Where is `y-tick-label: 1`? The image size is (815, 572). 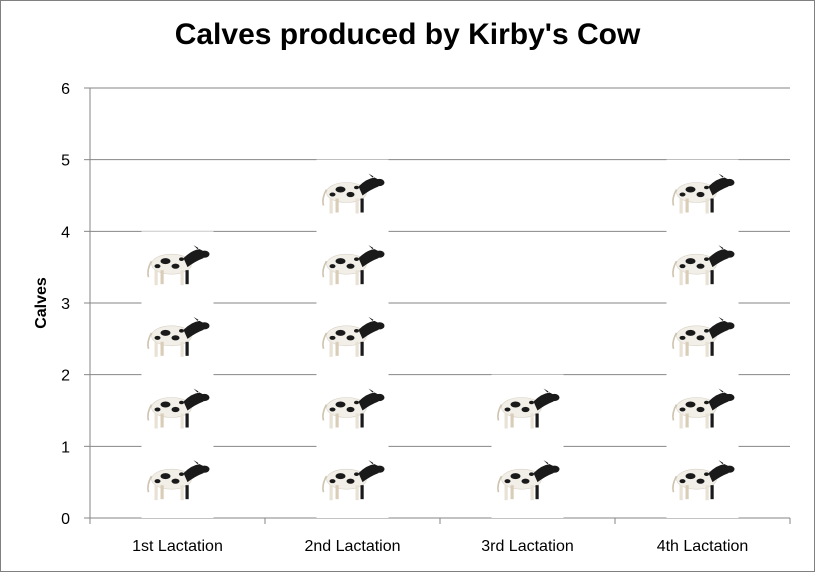 y-tick-label: 1 is located at coordinates (65, 447).